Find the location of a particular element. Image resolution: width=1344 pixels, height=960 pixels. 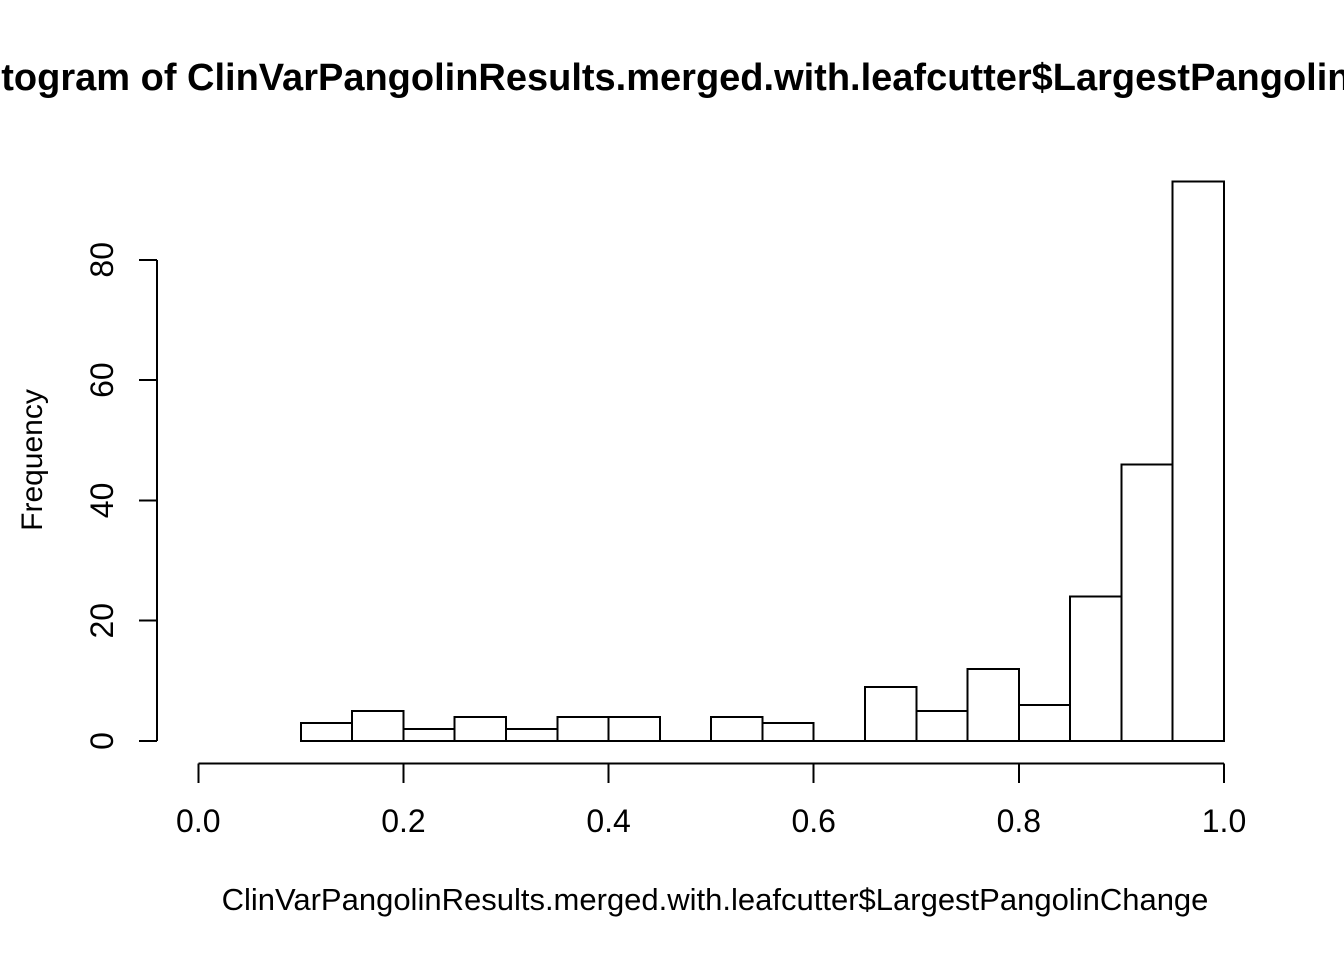

x-tick-label: 0.6 is located at coordinates (813, 821).